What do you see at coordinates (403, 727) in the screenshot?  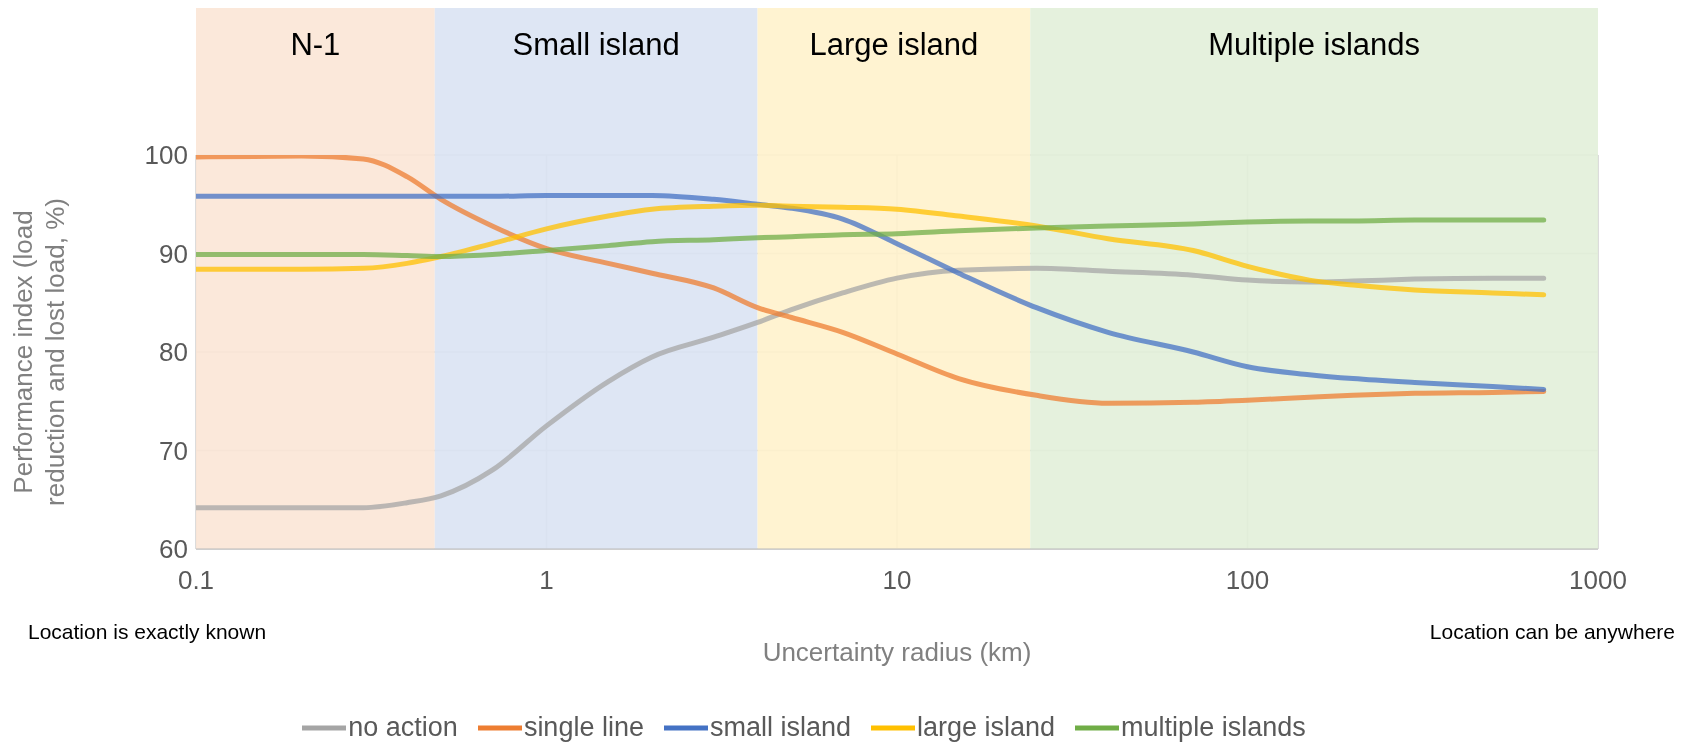 I see `legend-label: no action` at bounding box center [403, 727].